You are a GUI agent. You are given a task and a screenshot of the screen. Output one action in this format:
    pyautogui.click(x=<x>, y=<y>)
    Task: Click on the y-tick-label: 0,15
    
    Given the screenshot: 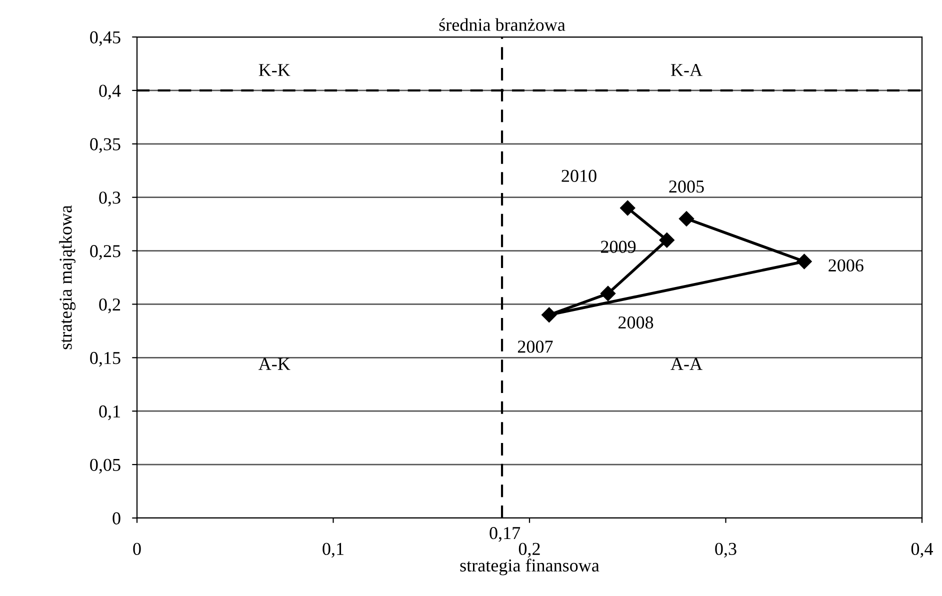 What is the action you would take?
    pyautogui.click(x=105, y=359)
    